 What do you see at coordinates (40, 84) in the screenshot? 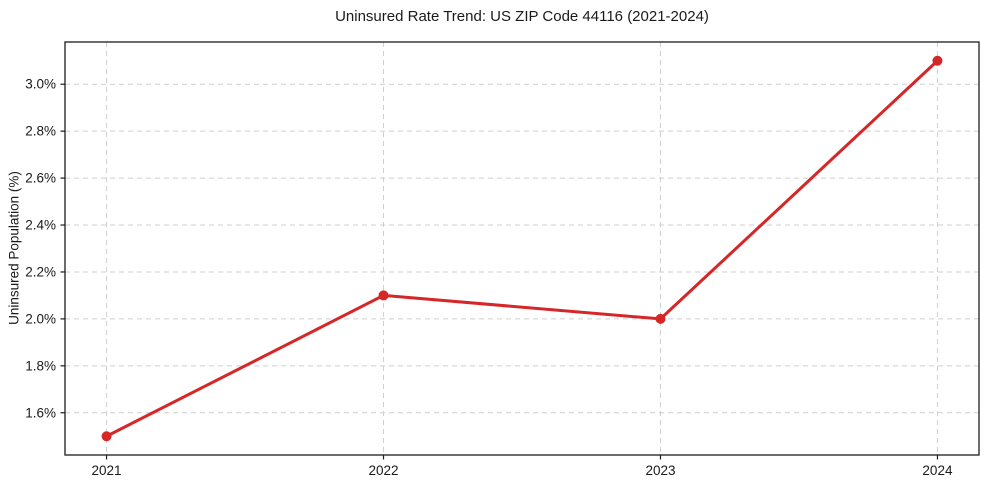
I see `y-tick-label: 3.0%` at bounding box center [40, 84].